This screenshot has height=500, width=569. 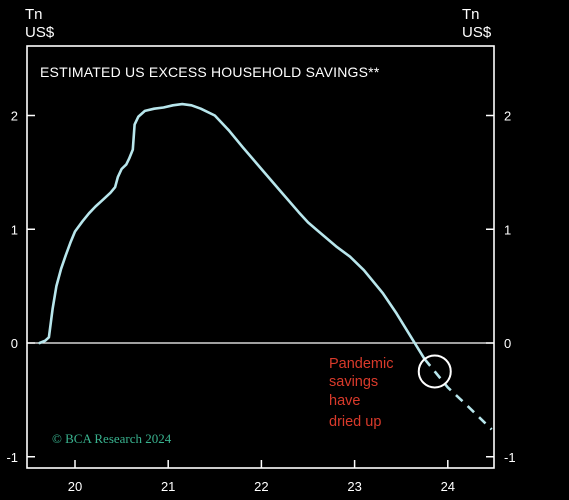 I want to click on callout-line-2: savings, so click(x=353, y=382).